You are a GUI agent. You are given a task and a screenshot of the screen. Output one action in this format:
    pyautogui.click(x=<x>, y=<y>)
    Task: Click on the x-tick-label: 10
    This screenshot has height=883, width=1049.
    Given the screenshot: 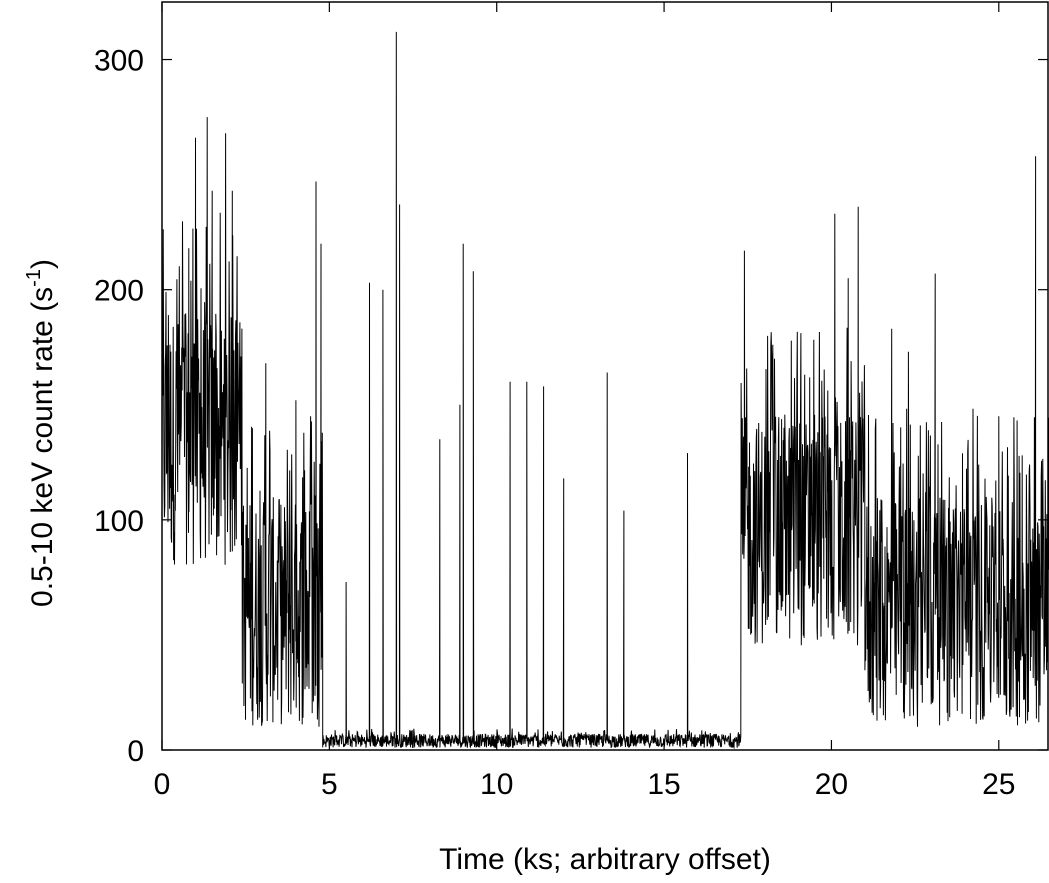 What is the action you would take?
    pyautogui.click(x=496, y=784)
    